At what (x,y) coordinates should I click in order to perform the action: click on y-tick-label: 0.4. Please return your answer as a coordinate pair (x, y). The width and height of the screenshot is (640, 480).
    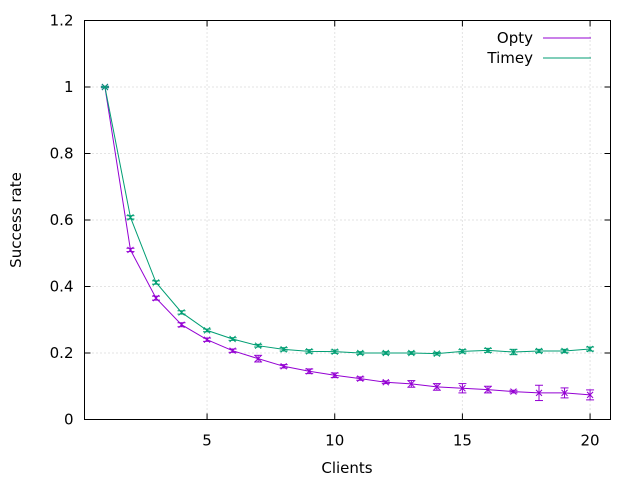
    Looking at the image, I should click on (62, 287).